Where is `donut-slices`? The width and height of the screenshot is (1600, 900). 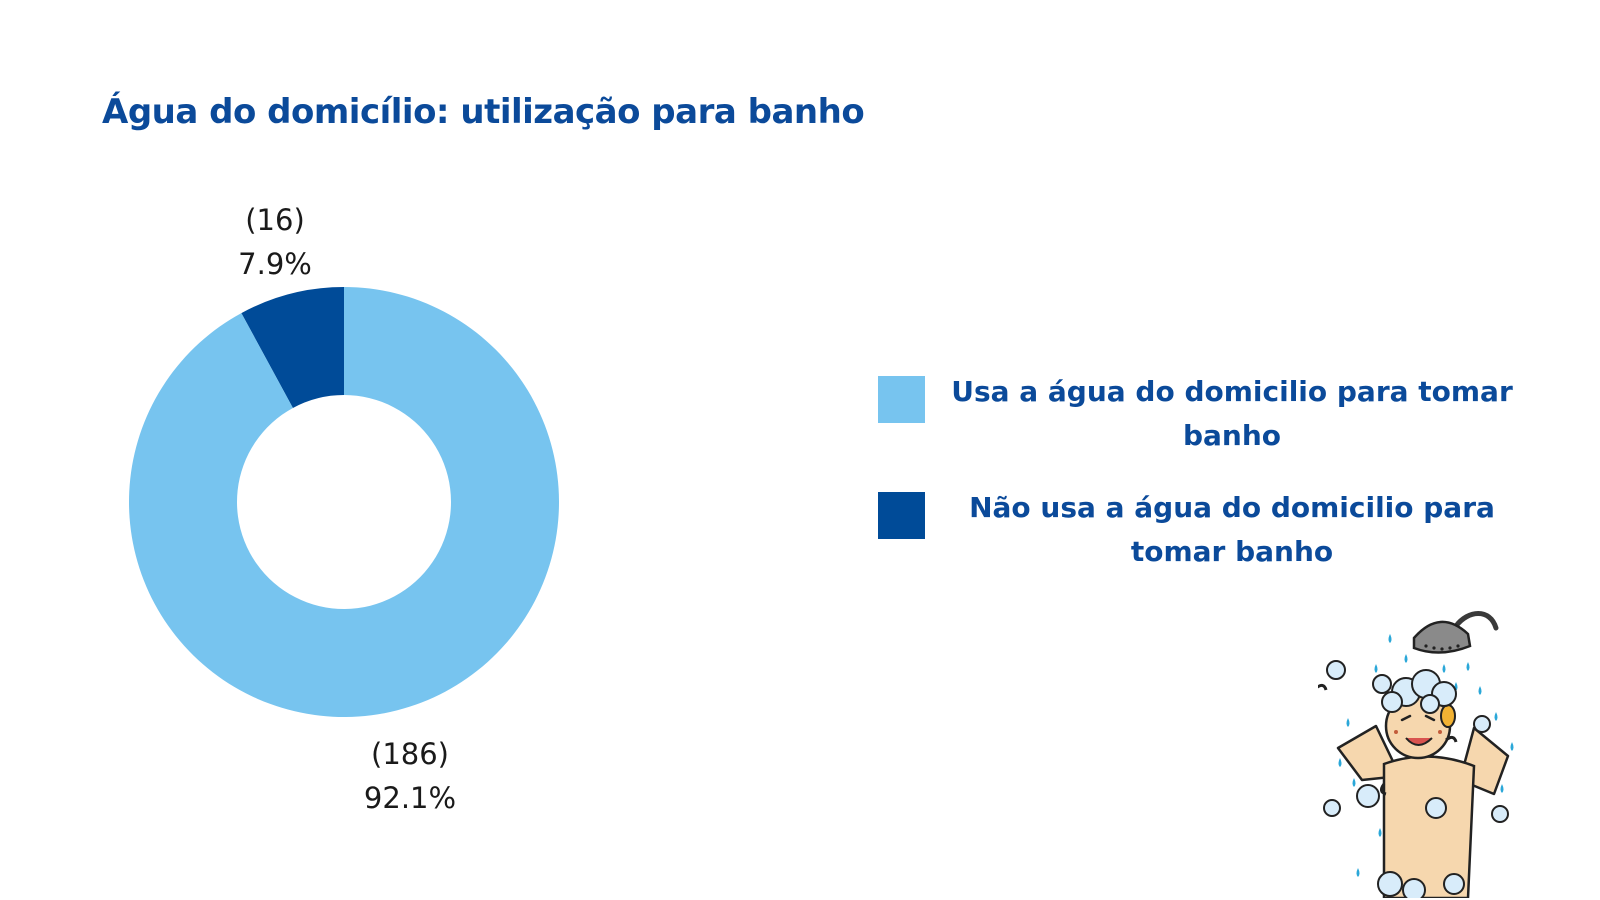
donut-slices is located at coordinates (343, 502).